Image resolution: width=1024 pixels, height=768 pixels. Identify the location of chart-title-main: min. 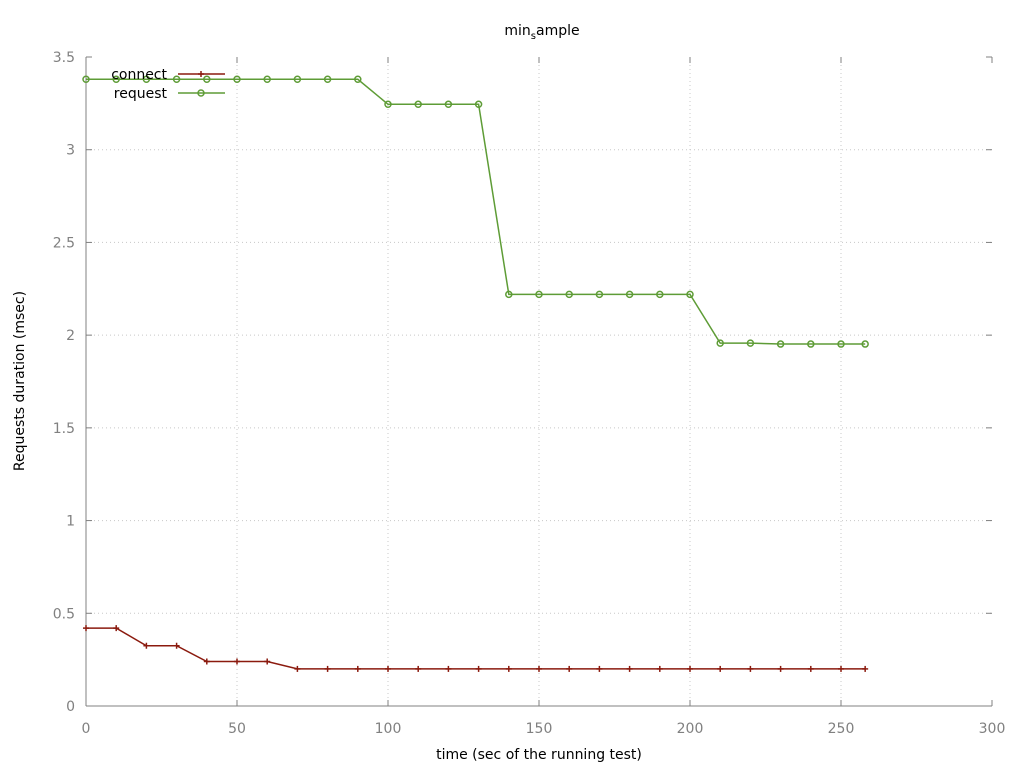
(517, 31).